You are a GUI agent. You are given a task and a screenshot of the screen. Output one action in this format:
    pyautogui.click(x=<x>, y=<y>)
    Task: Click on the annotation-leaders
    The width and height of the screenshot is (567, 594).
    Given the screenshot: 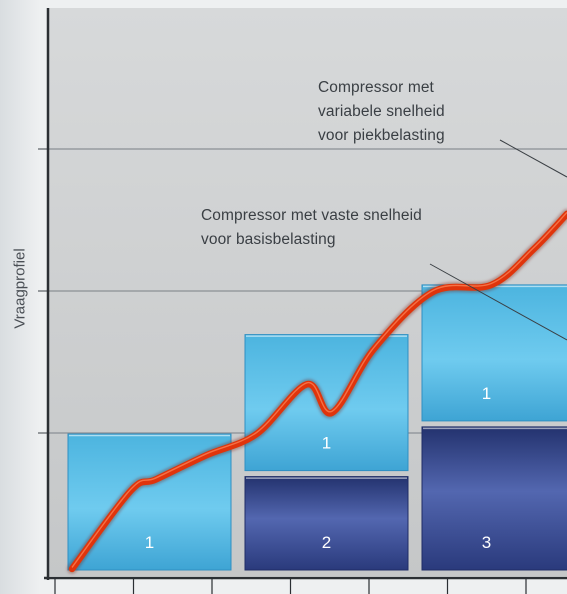 What is the action you would take?
    pyautogui.click(x=498, y=240)
    